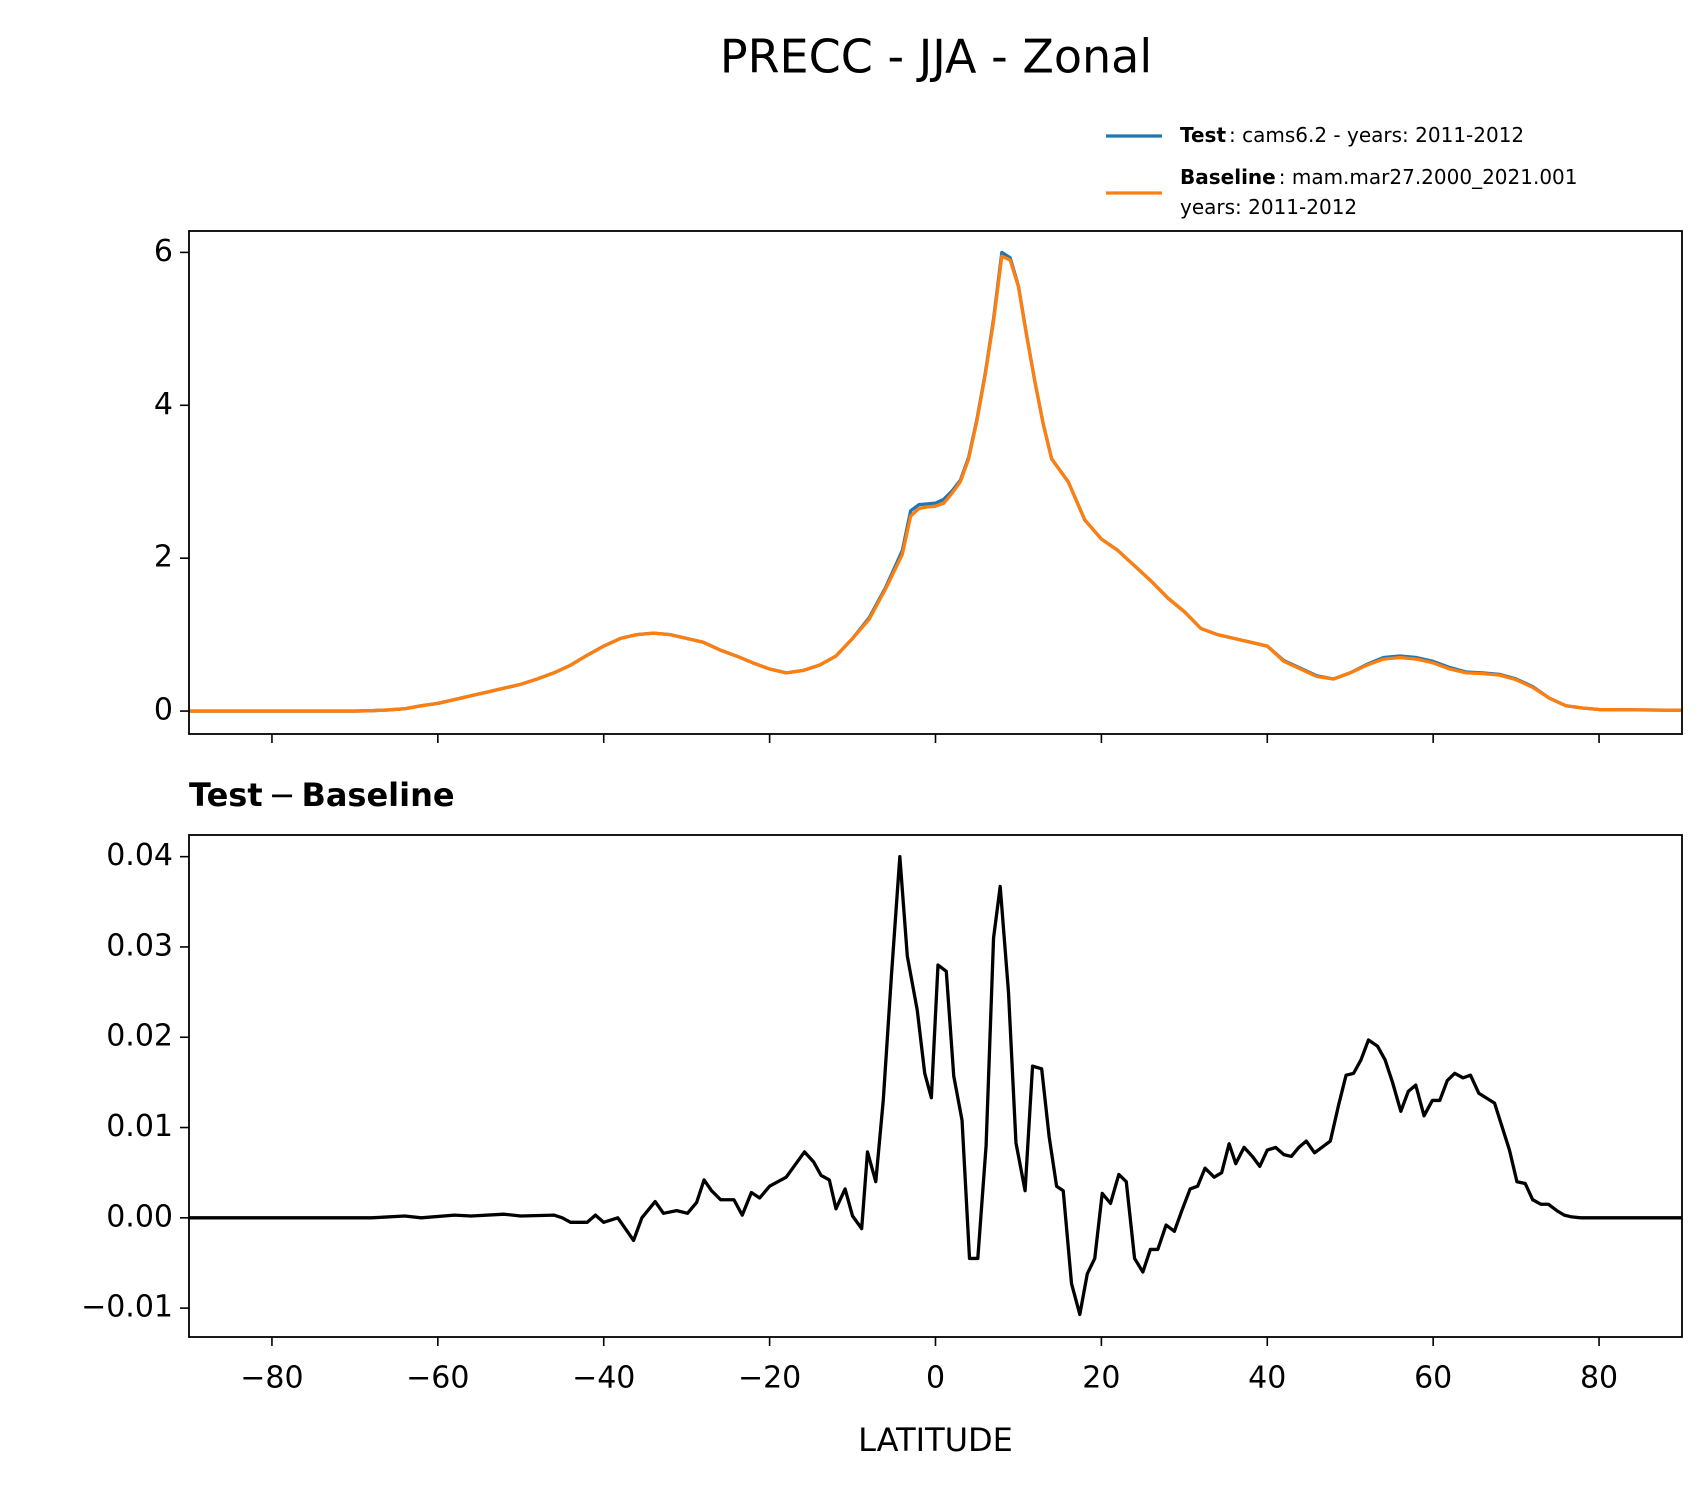 This screenshot has height=1496, width=1704. What do you see at coordinates (935, 1440) in the screenshot?
I see `x-axis-label: LATITUDE` at bounding box center [935, 1440].